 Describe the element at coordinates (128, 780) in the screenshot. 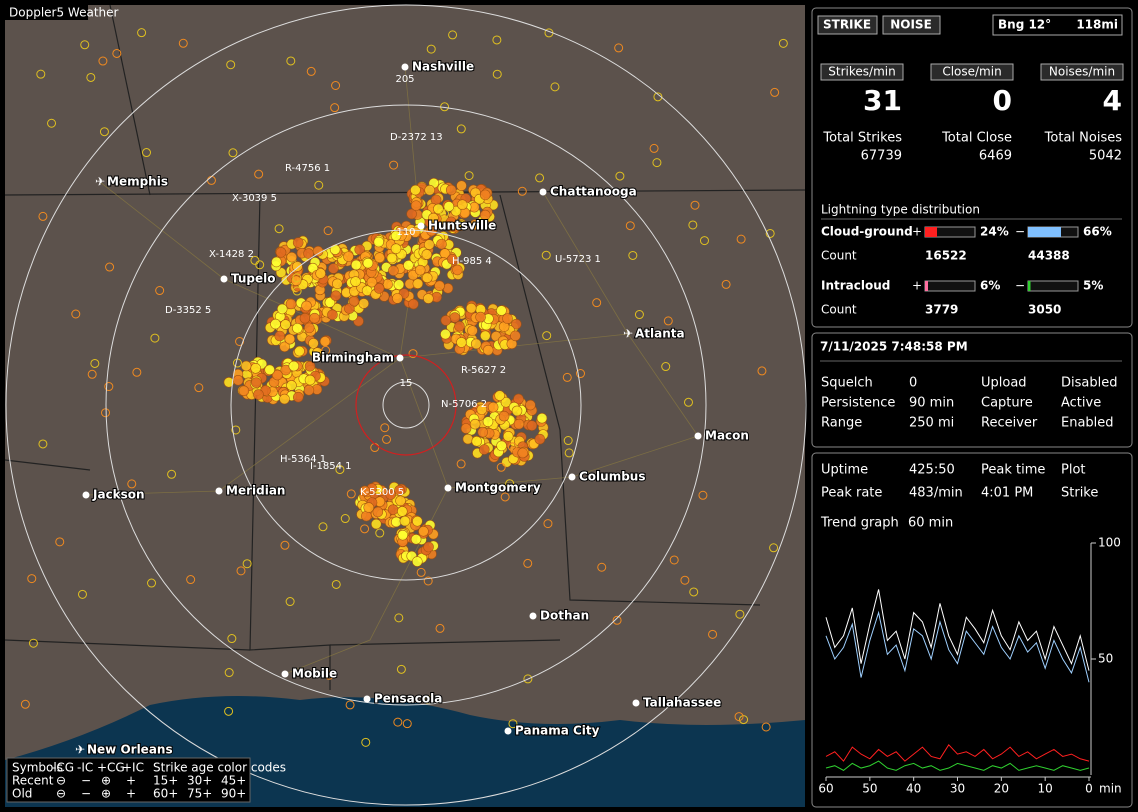

I see `legend-box` at that location.